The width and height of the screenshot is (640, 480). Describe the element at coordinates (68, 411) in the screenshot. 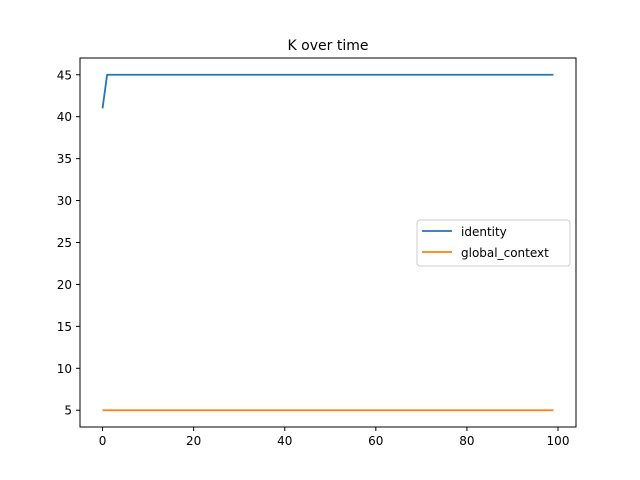

I see `y-tick-label: 5` at that location.